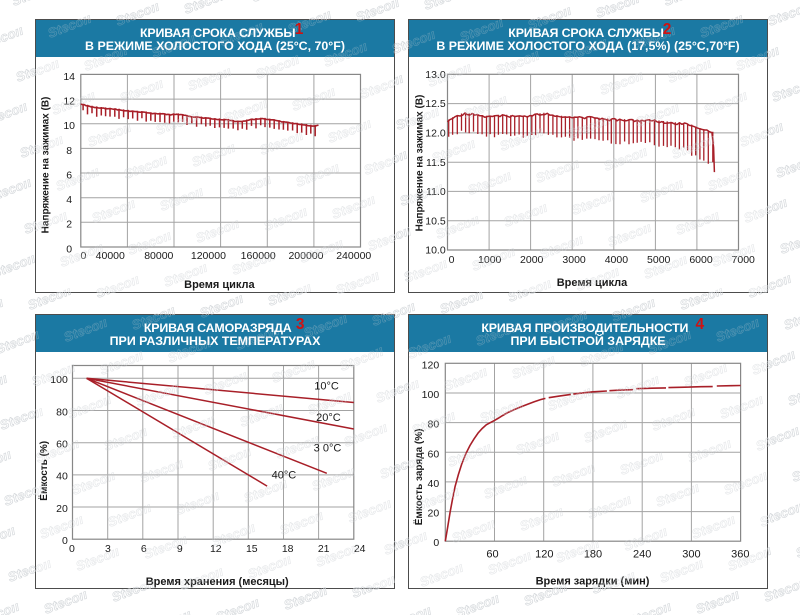 The image size is (800, 615). What do you see at coordinates (305, 256) in the screenshot?
I see `svg-text: 200000` at bounding box center [305, 256].